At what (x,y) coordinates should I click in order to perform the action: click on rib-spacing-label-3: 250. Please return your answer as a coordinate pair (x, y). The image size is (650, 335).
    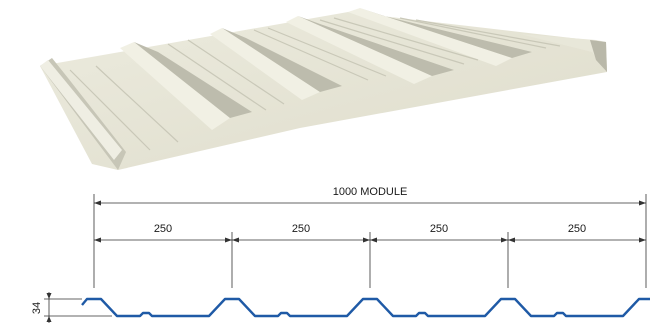
    Looking at the image, I should click on (439, 229).